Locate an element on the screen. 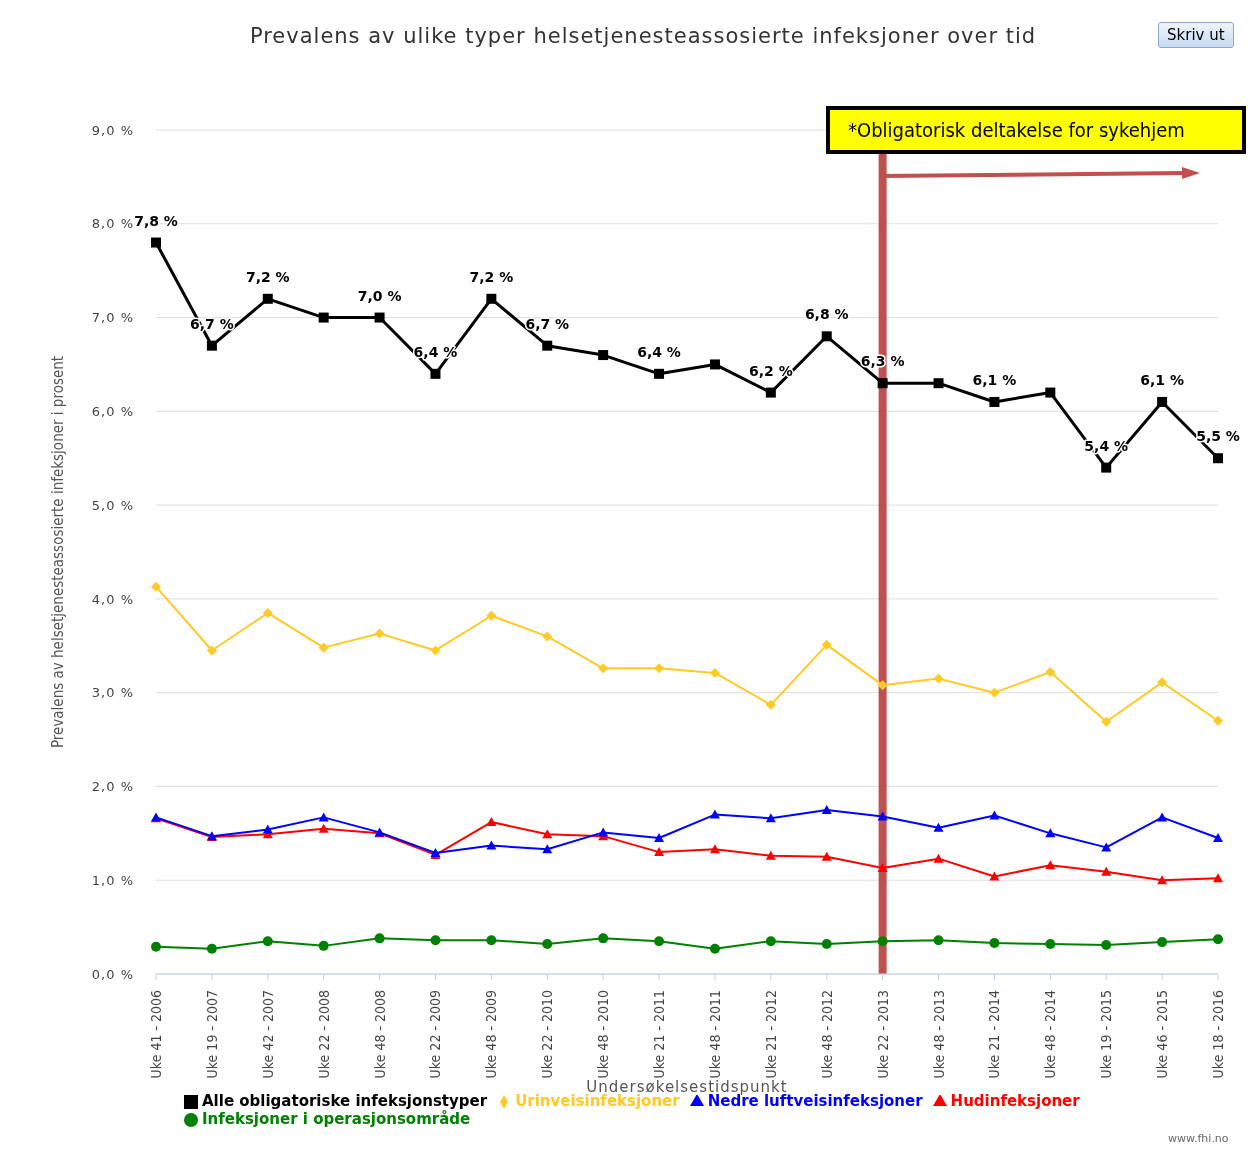 This screenshot has height=1151, width=1256. x-tick-label: Uke 21 - 2014 is located at coordinates (994, 1034).